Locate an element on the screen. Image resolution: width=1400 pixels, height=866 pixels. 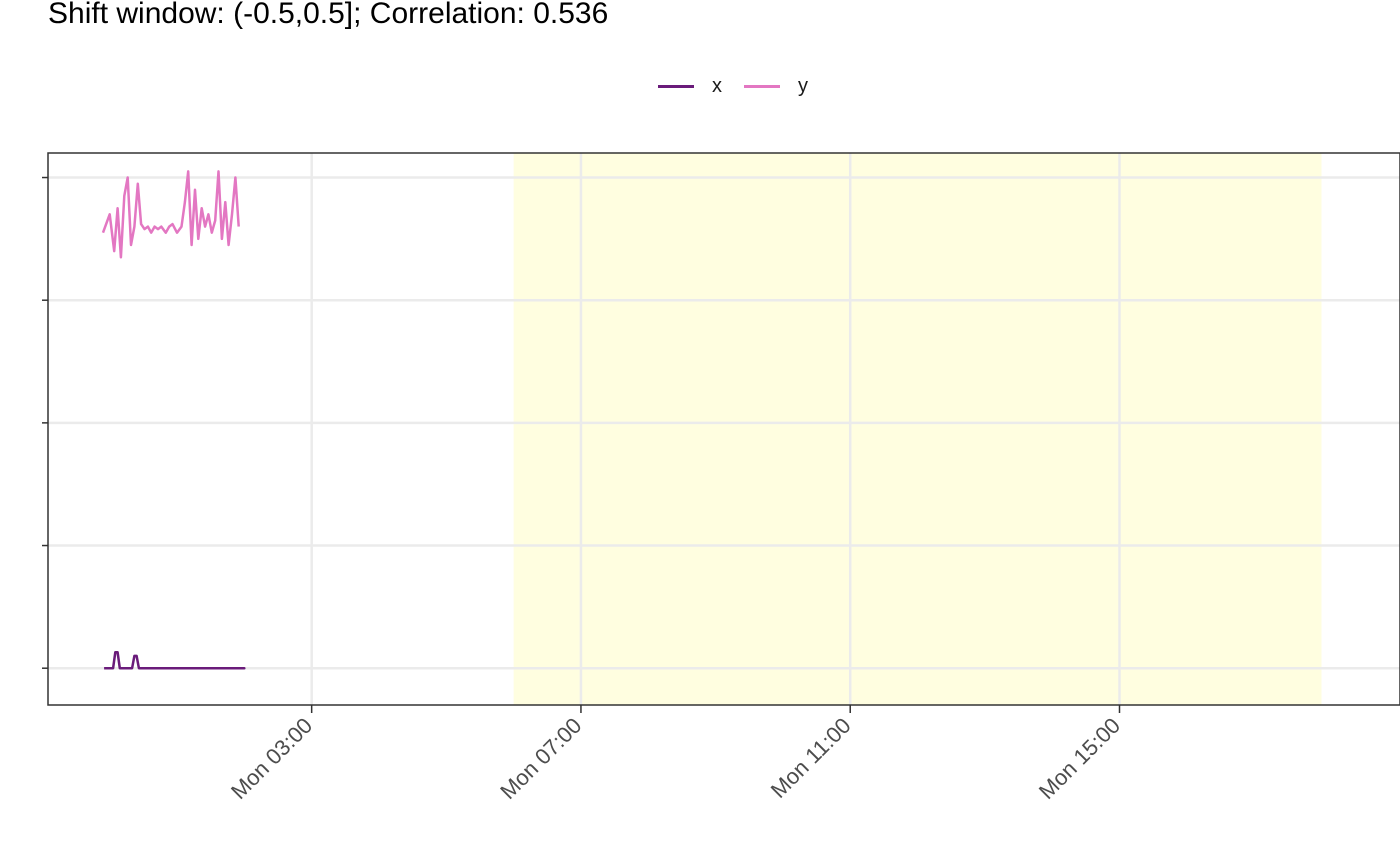
legend: x y is located at coordinates (700, 86).